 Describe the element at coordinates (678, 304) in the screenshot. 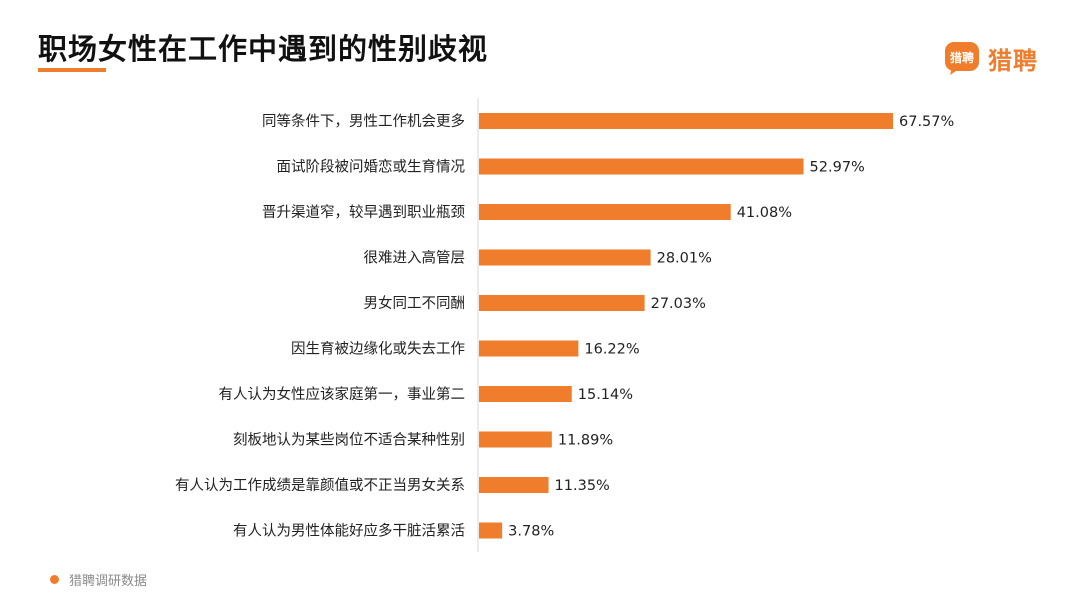

I see `data-label: 27.03%` at that location.